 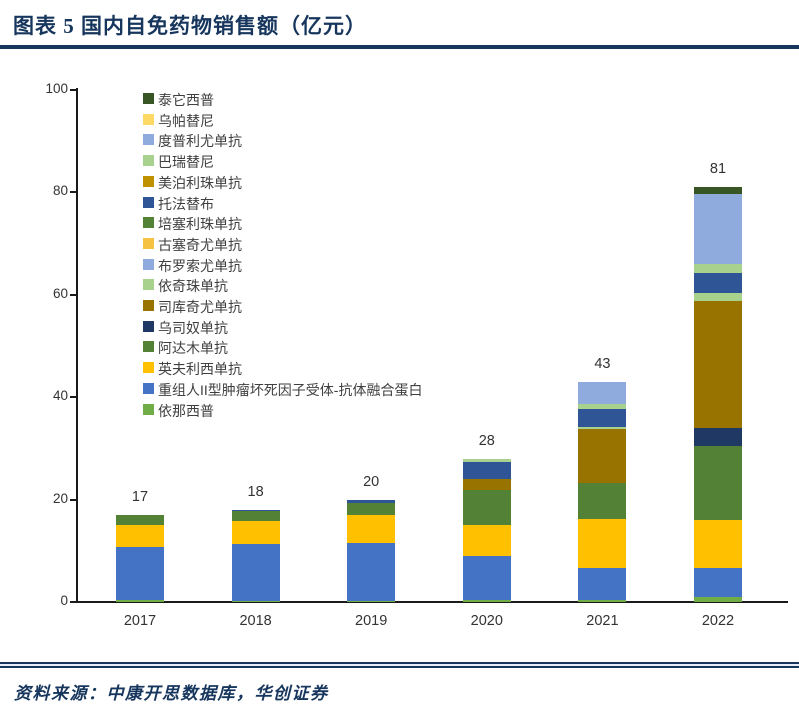 I want to click on x-tick-label: 2022, so click(x=718, y=621).